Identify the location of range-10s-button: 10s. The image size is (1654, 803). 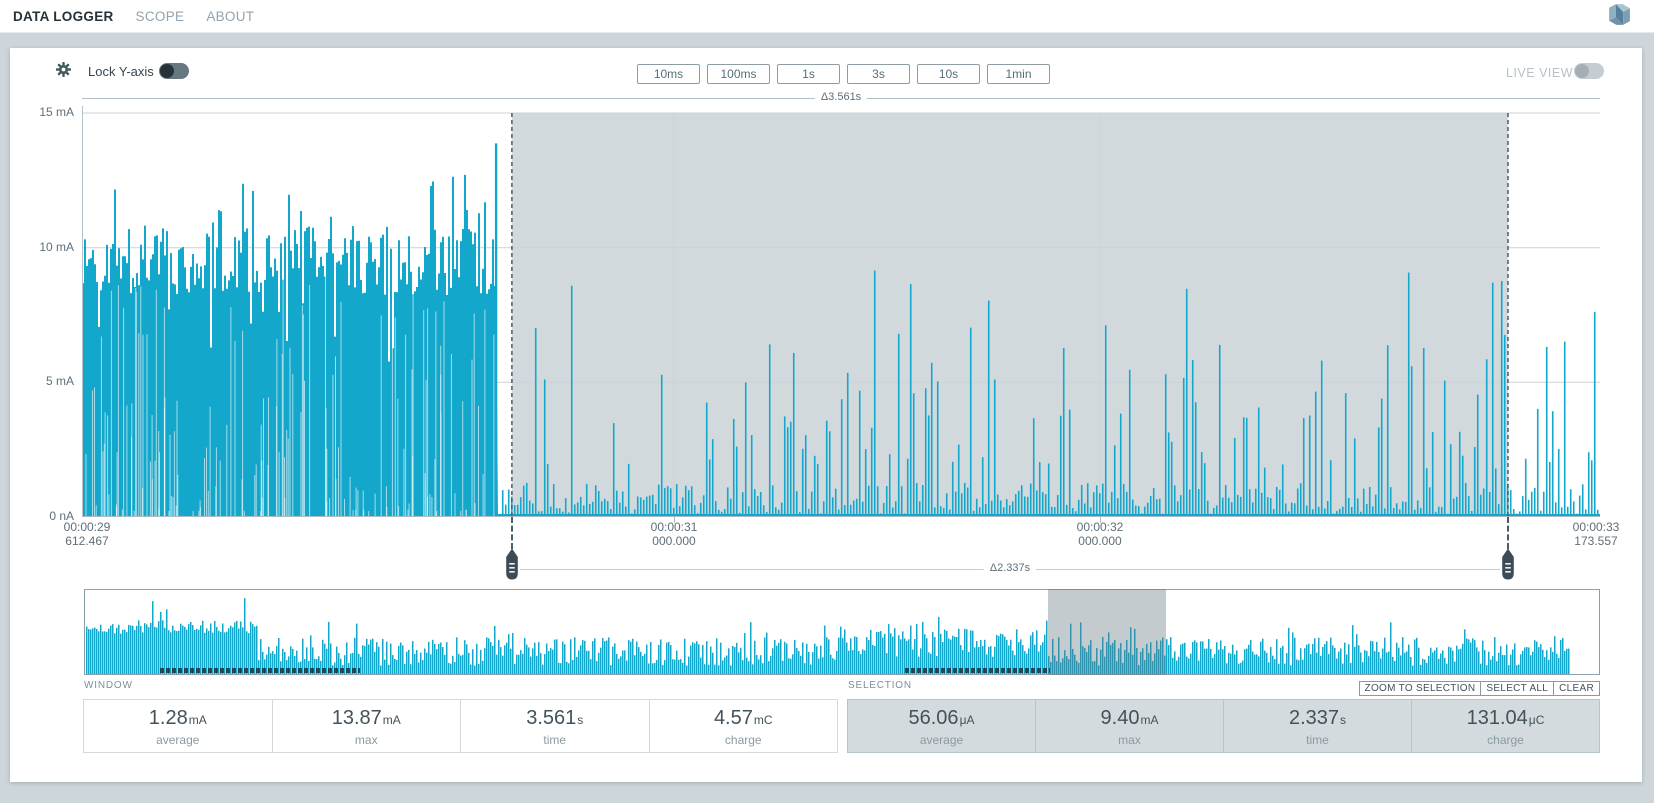
(948, 74).